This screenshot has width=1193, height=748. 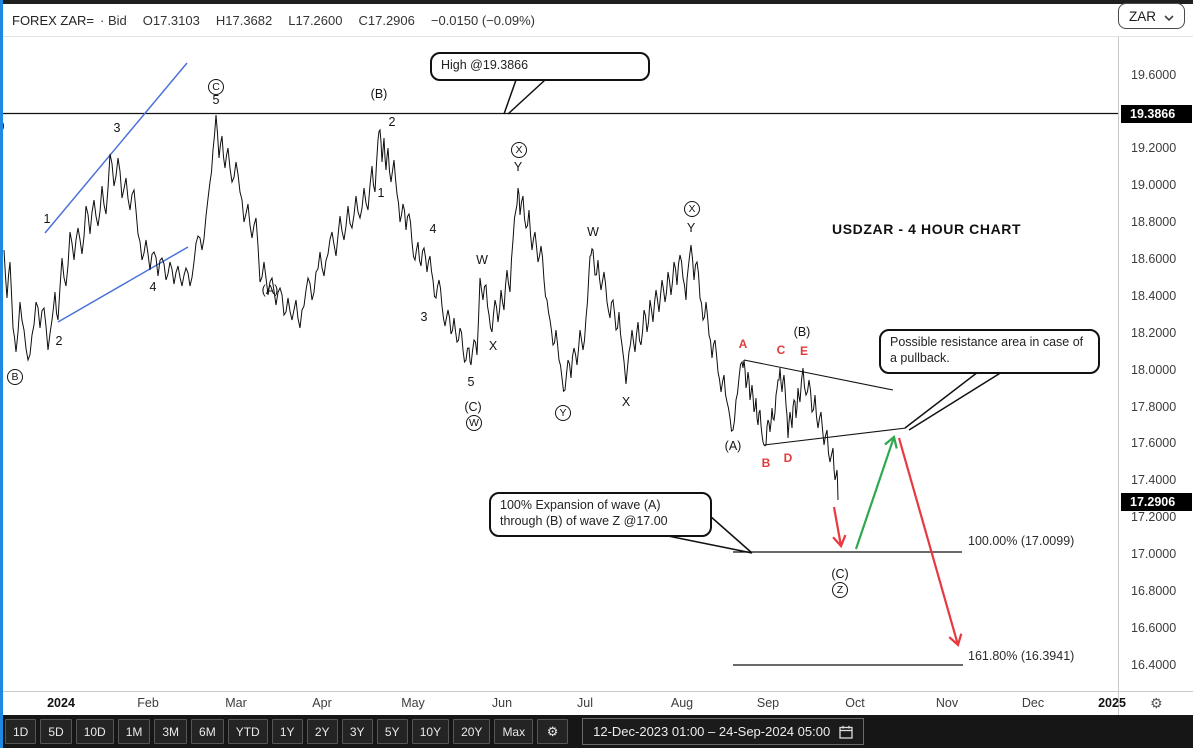 What do you see at coordinates (322, 731) in the screenshot?
I see `range-button-2y: 2Y` at bounding box center [322, 731].